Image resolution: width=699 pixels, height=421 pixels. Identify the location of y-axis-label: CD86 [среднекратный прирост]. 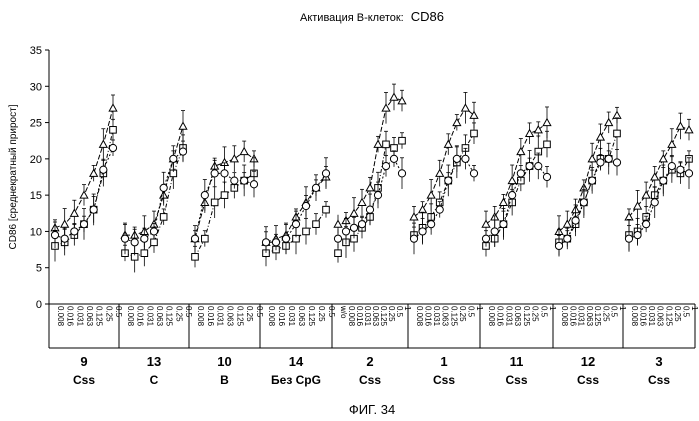
(13, 176).